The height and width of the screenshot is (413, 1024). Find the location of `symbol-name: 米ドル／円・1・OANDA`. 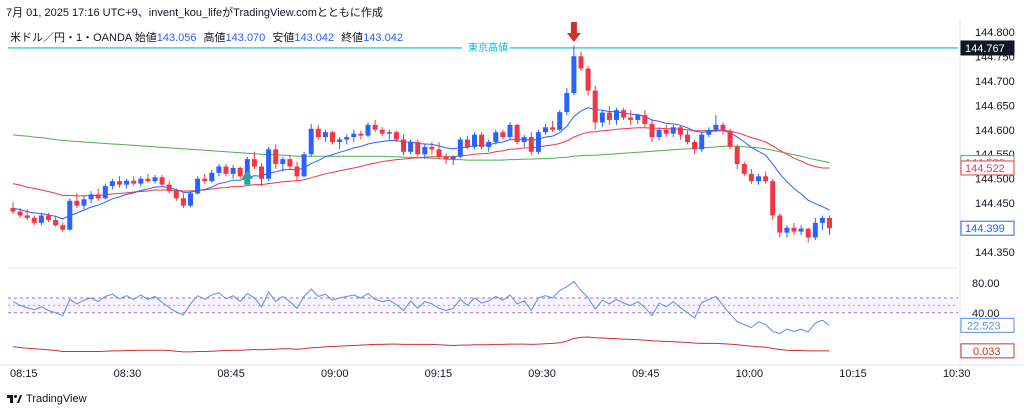

symbol-name: 米ドル／円・1・OANDA is located at coordinates (71, 38).